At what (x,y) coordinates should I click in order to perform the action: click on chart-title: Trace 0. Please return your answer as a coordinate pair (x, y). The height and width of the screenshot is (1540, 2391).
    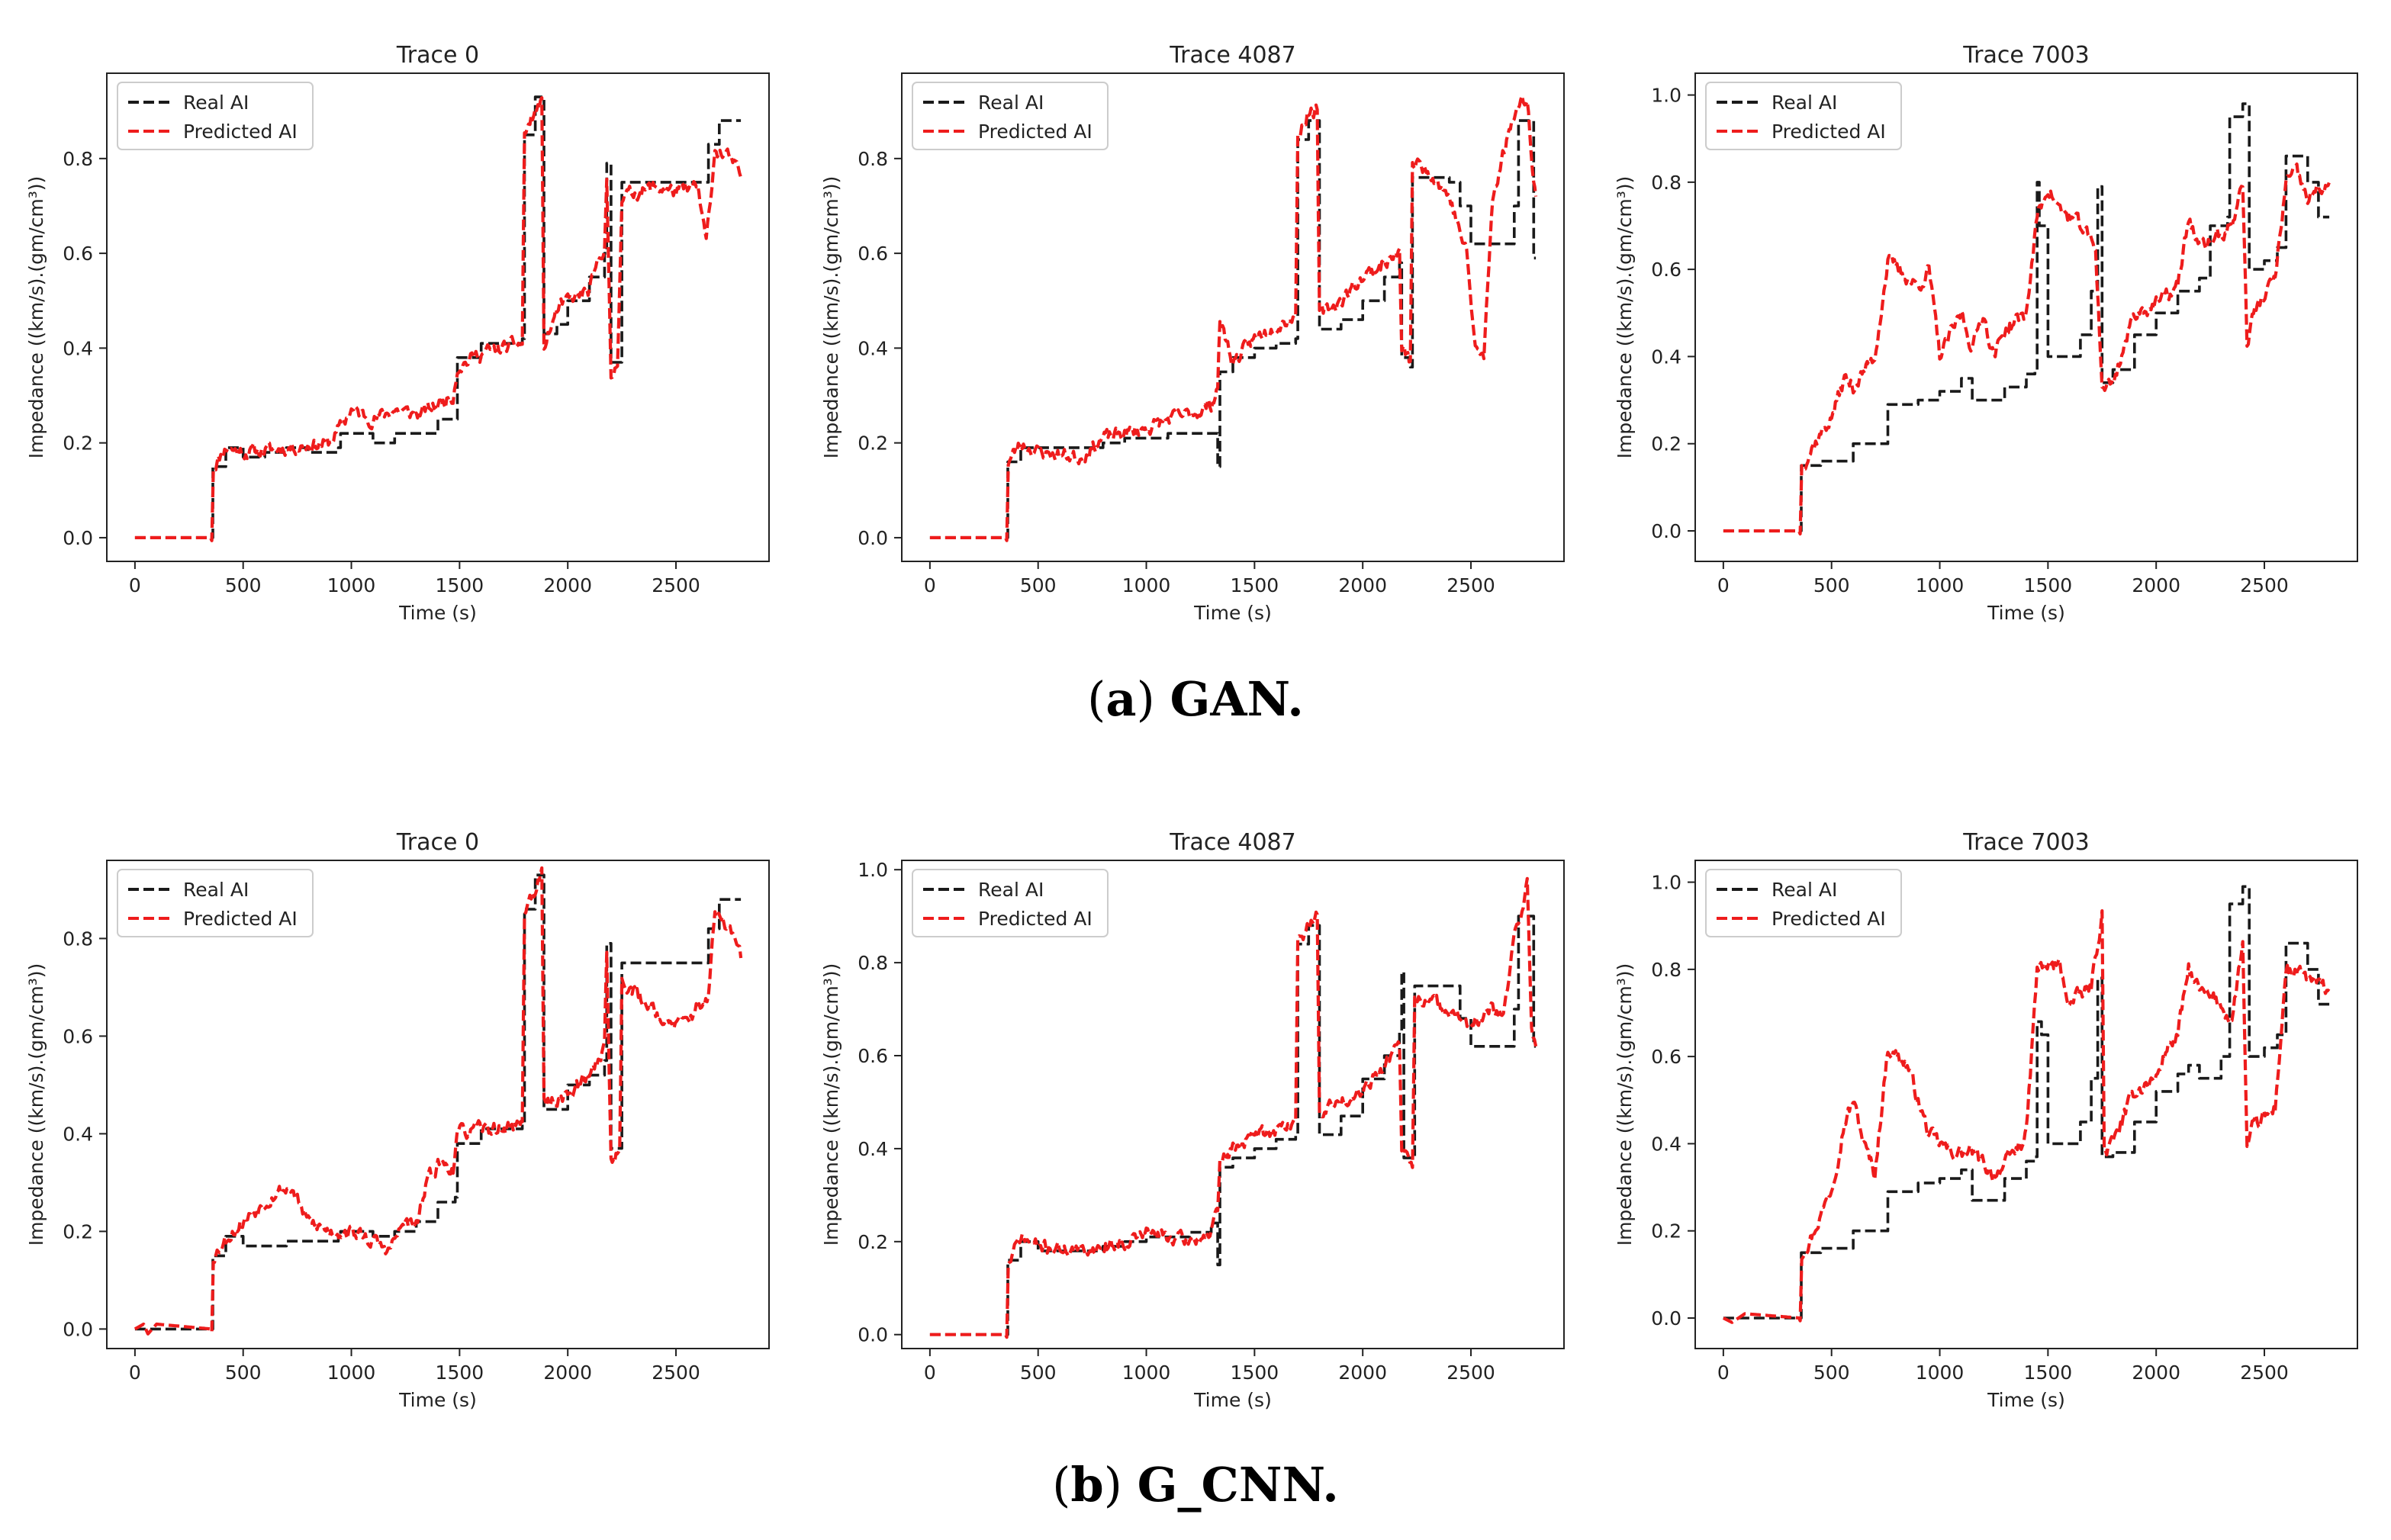
    Looking at the image, I should click on (438, 55).